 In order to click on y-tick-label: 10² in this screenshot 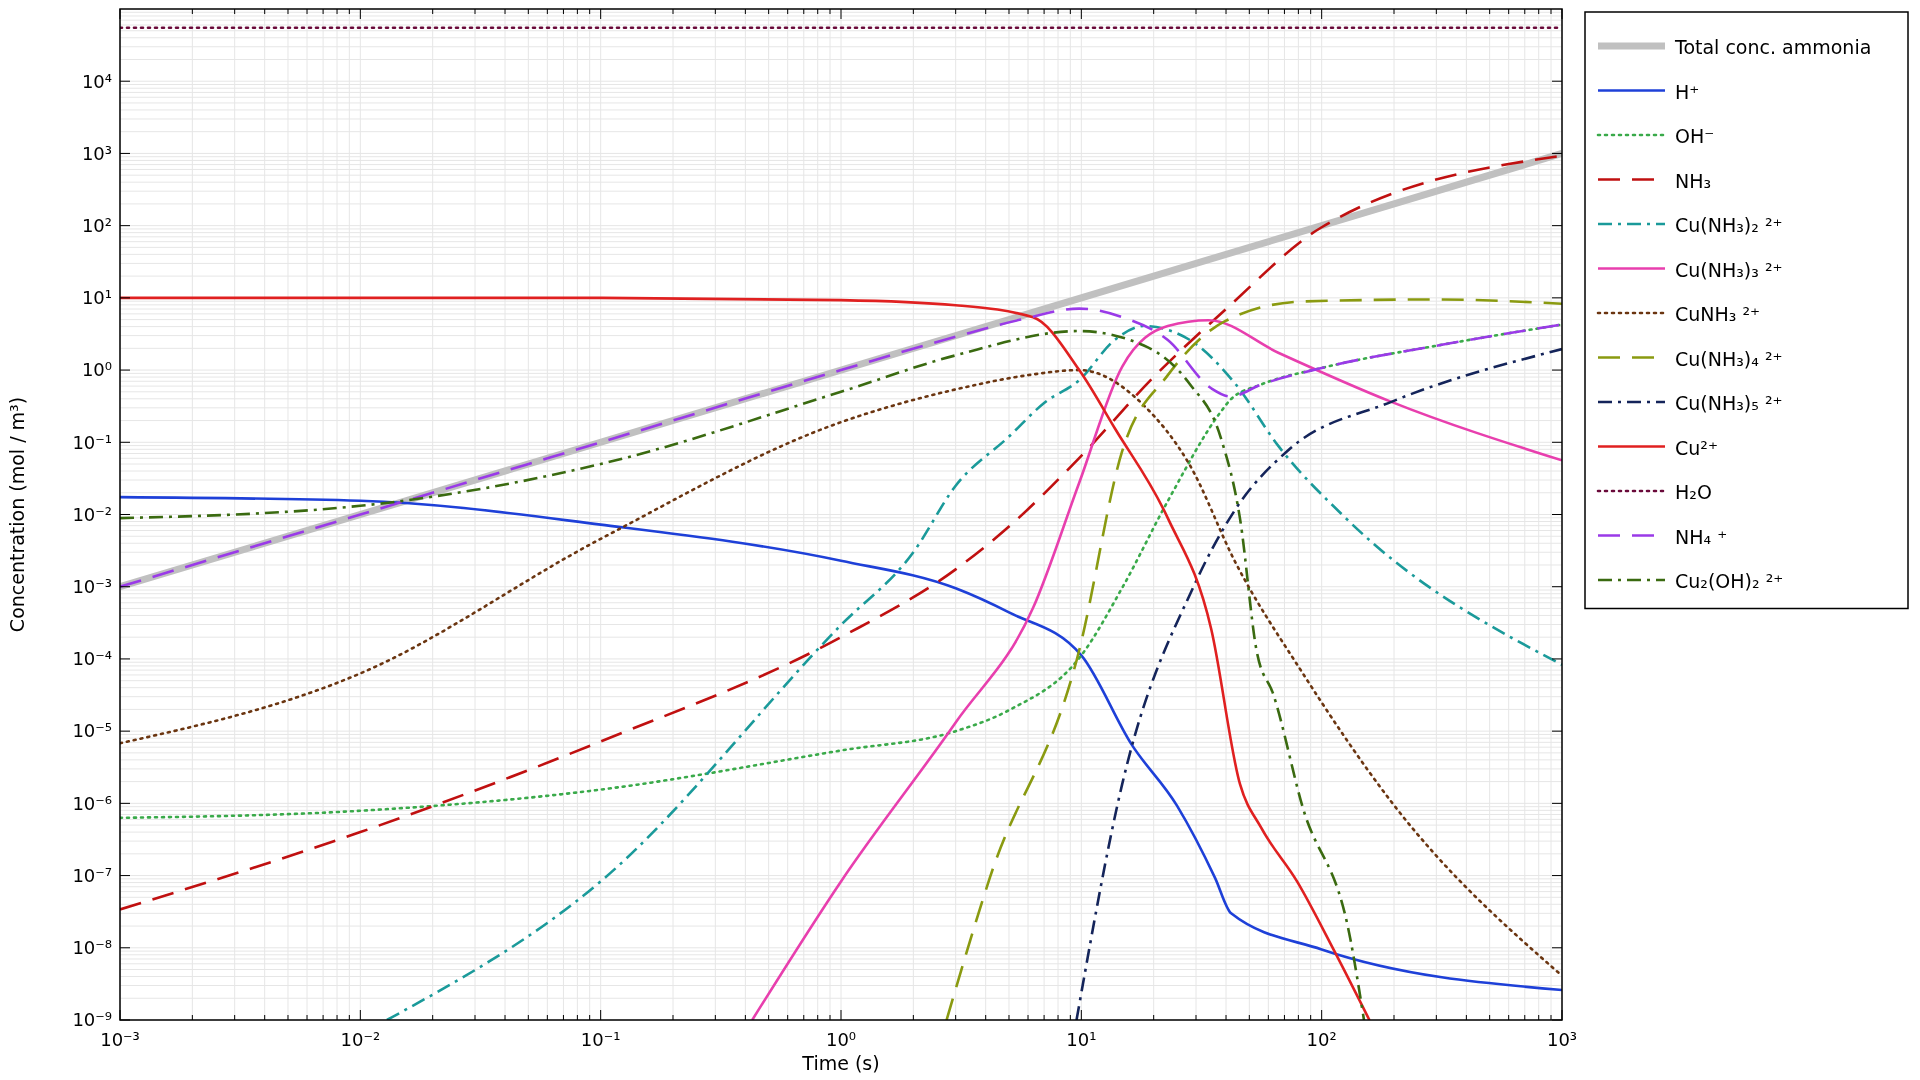, I will do `click(96, 225)`.